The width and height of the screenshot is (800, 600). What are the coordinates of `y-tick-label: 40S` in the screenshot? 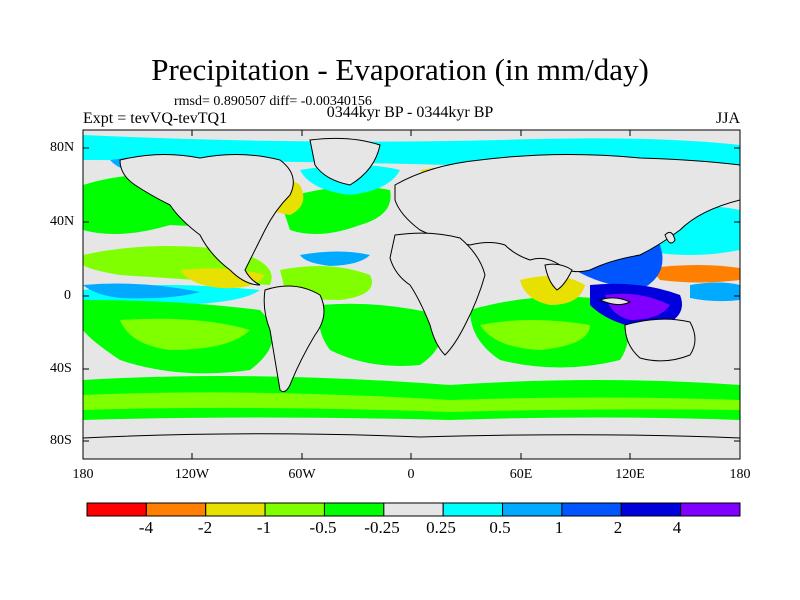 It's located at (61, 368).